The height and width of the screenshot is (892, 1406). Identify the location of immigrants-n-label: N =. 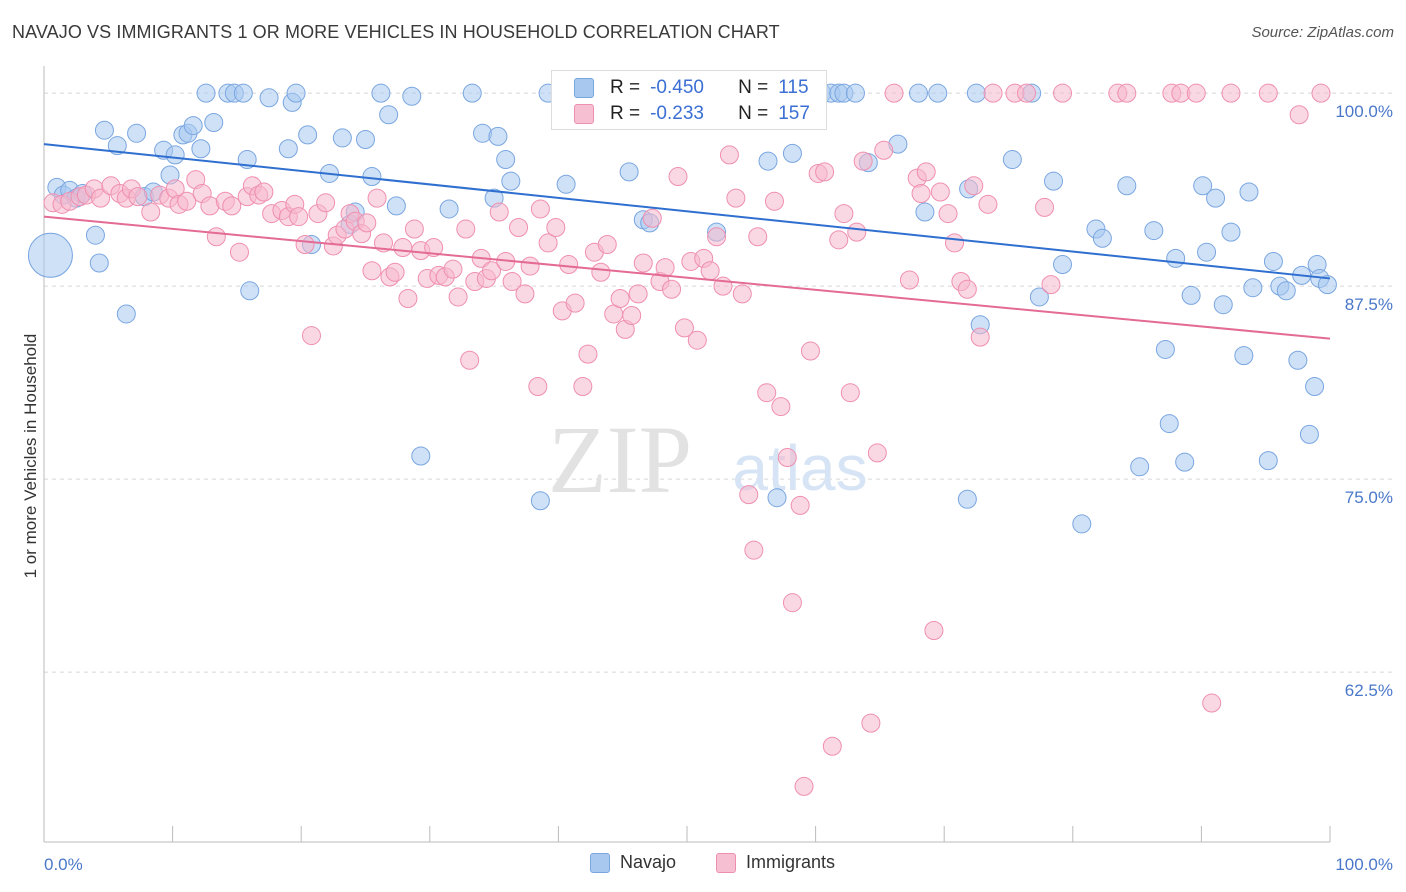
(753, 113).